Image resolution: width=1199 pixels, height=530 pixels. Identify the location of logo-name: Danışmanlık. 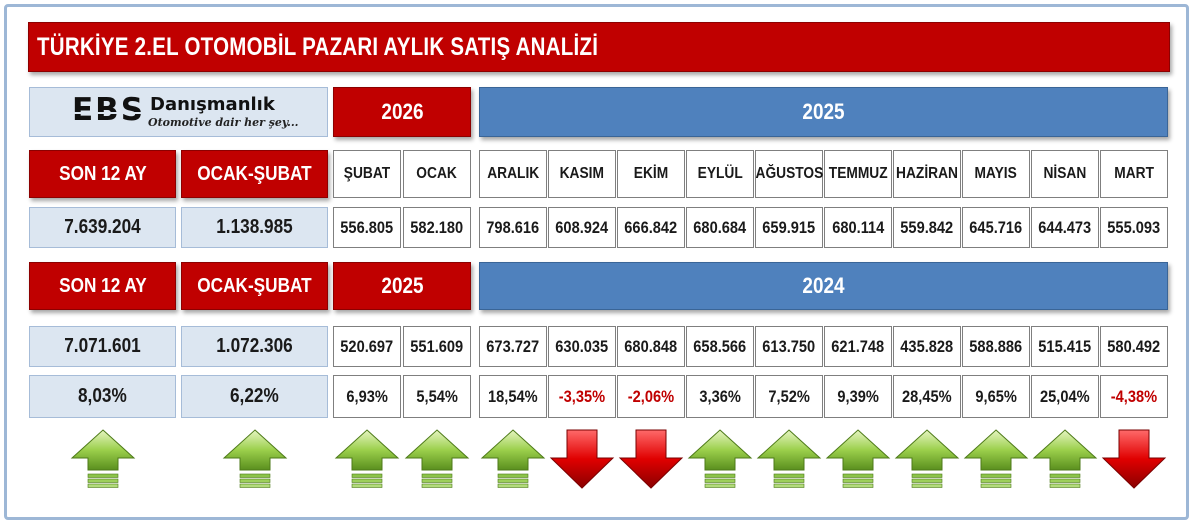
(212, 104).